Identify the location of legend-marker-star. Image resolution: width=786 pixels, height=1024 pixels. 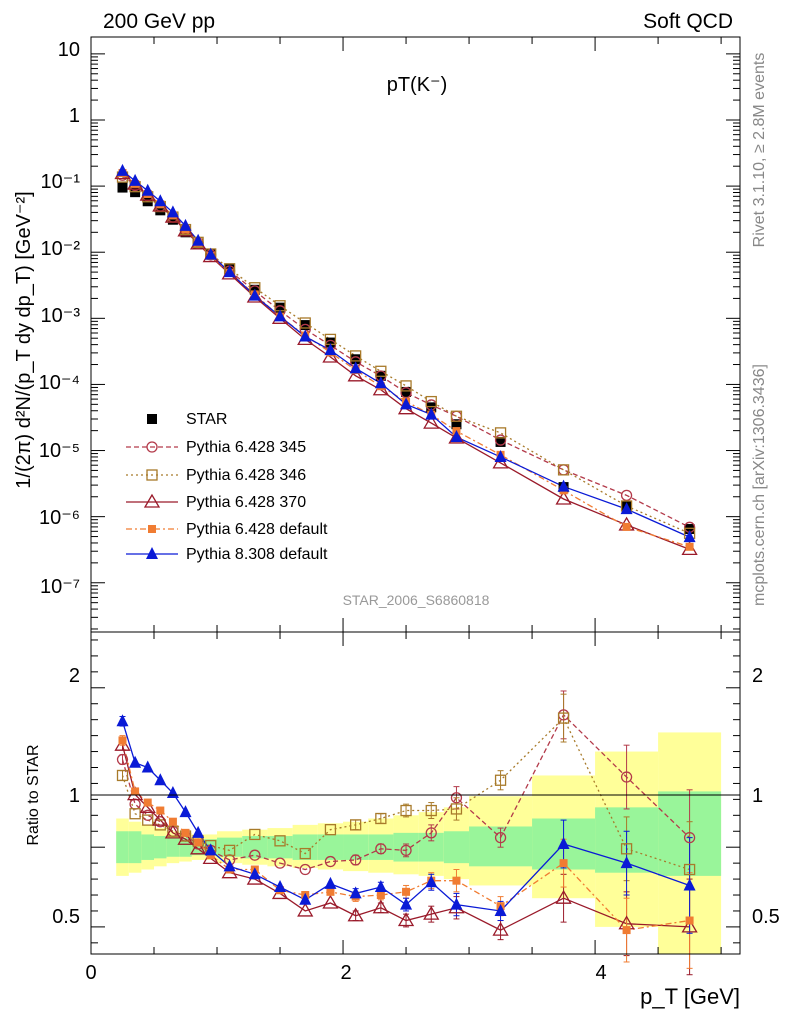
(152, 419).